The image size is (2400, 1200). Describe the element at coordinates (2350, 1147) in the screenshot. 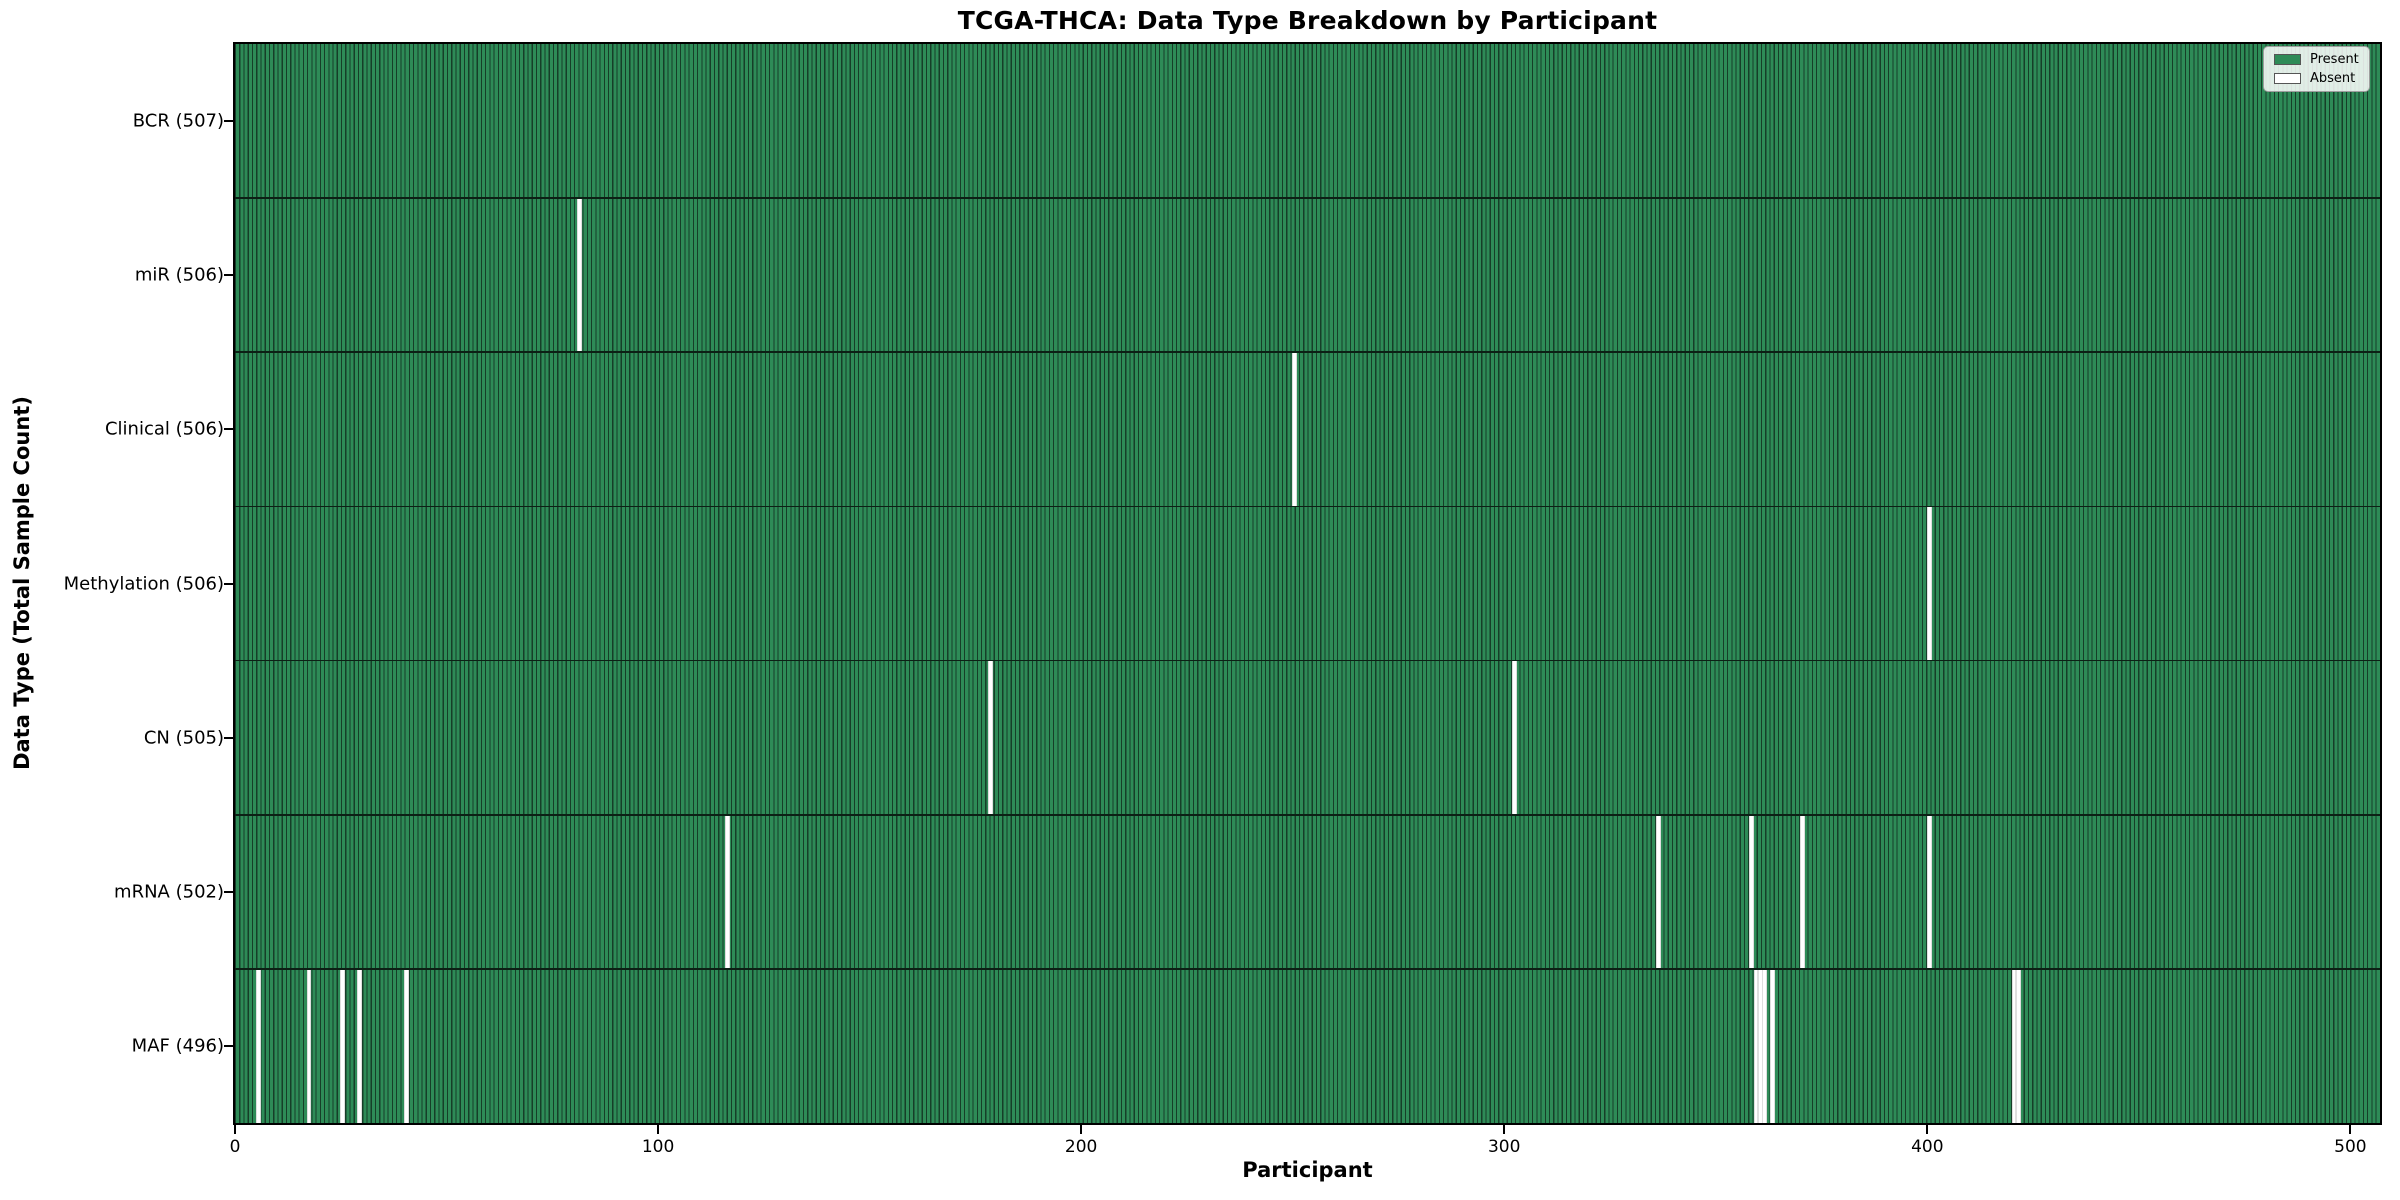

I see `x-tick-label: 500` at that location.